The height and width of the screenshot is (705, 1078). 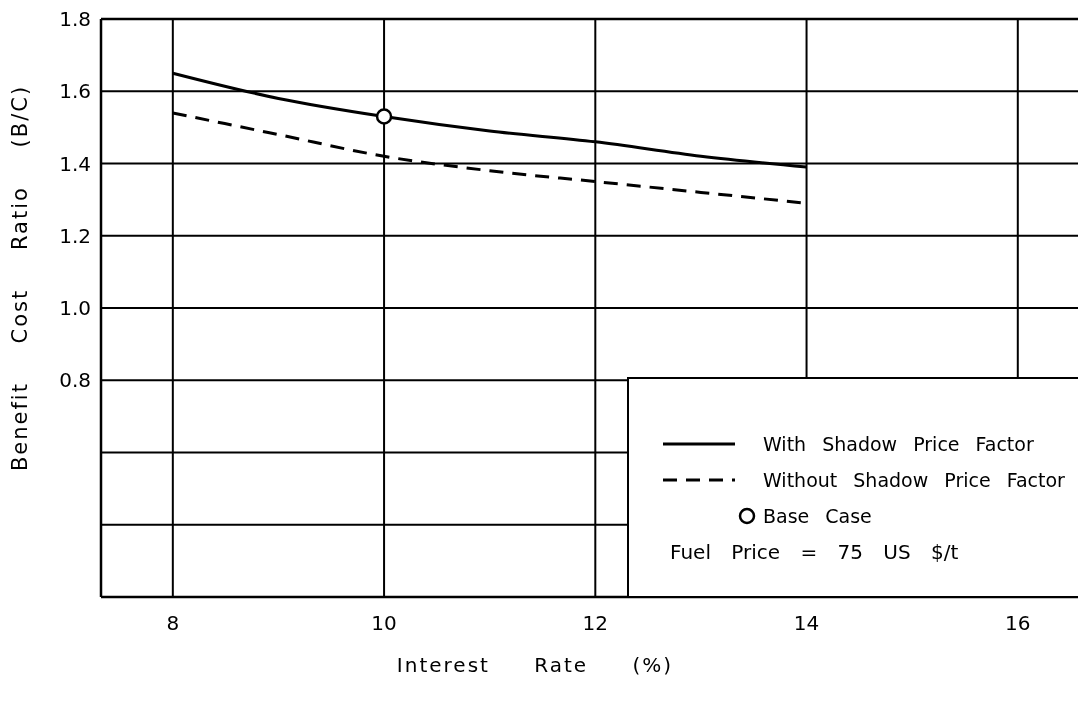 I want to click on y-tick-label: 1.8, so click(x=75, y=19).